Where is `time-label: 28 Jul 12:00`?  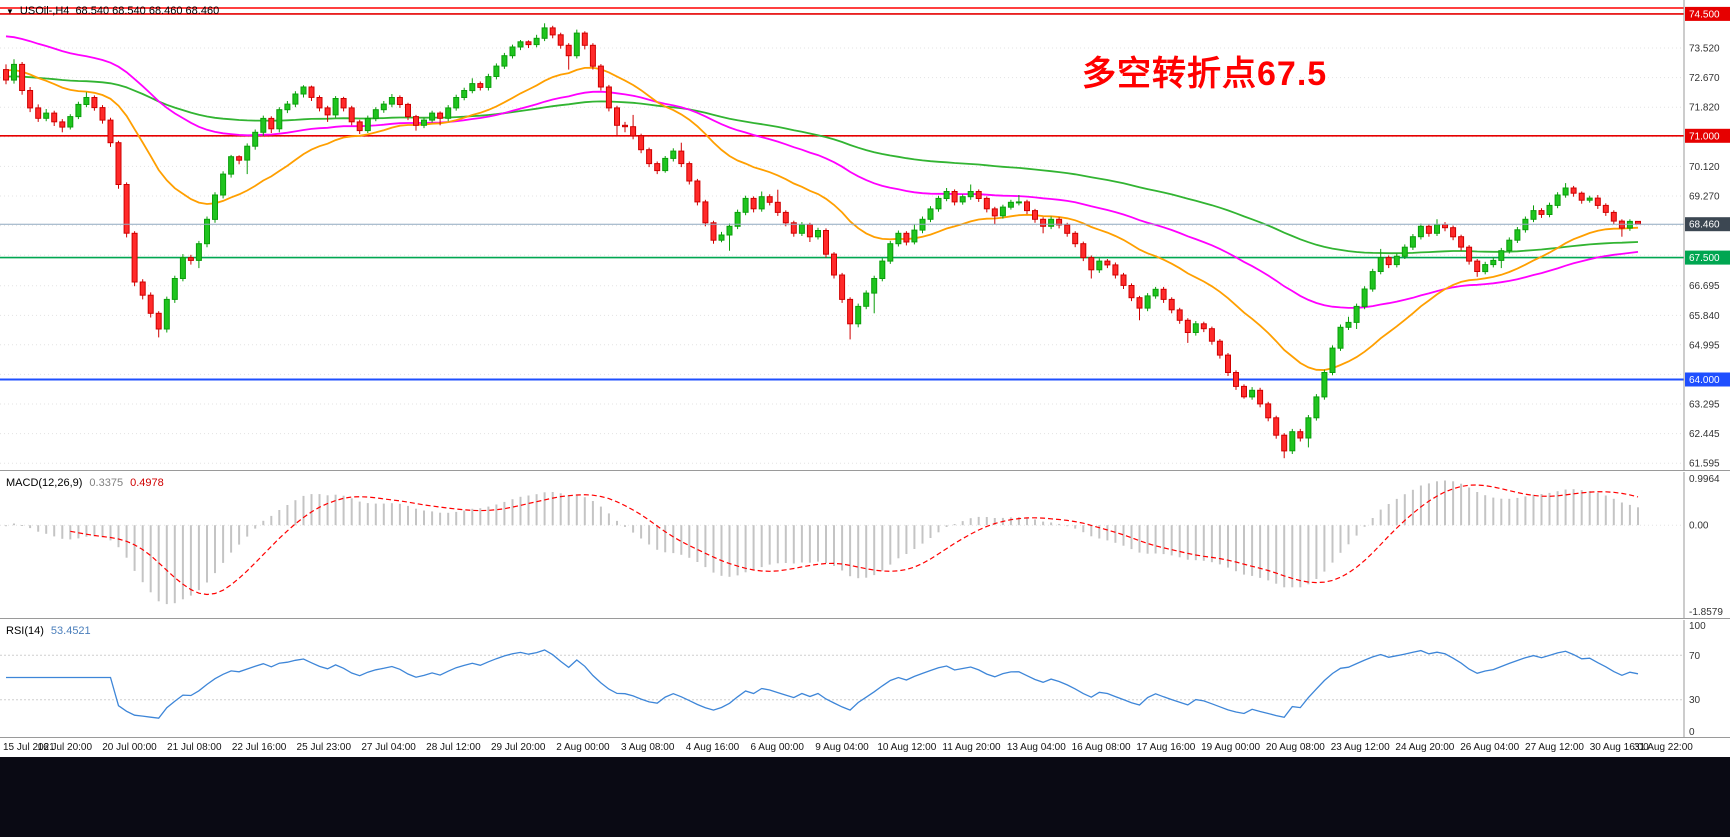
time-label: 28 Jul 12:00 is located at coordinates (453, 747).